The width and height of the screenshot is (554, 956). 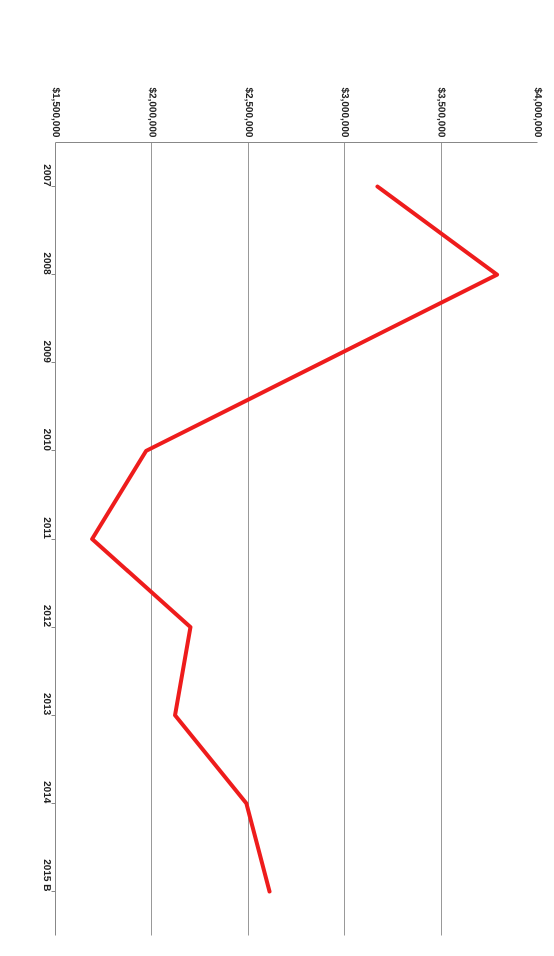 What do you see at coordinates (46, 704) in the screenshot?
I see `y-tick-label: 2013` at bounding box center [46, 704].